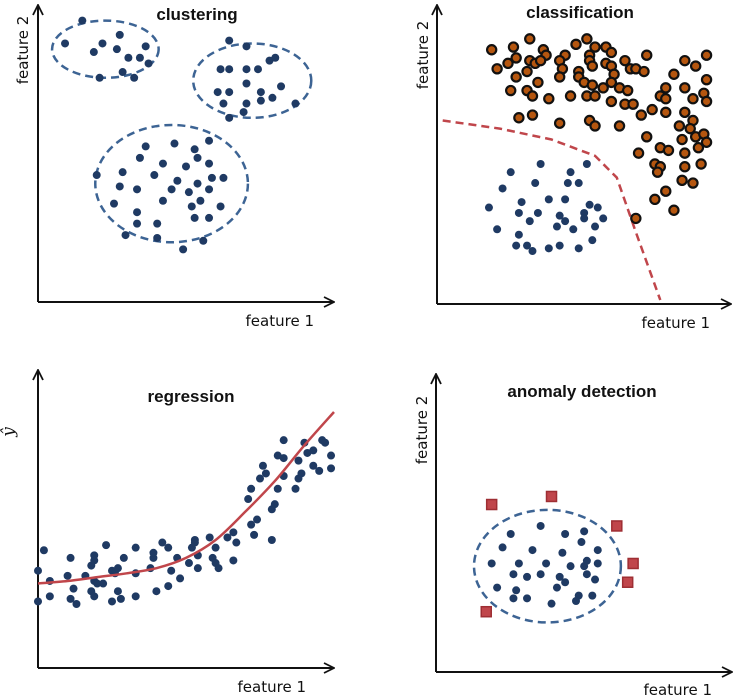 This screenshot has width=738, height=698. Describe the element at coordinates (9, 432) in the screenshot. I see `y-axis-label: ŷ` at that location.